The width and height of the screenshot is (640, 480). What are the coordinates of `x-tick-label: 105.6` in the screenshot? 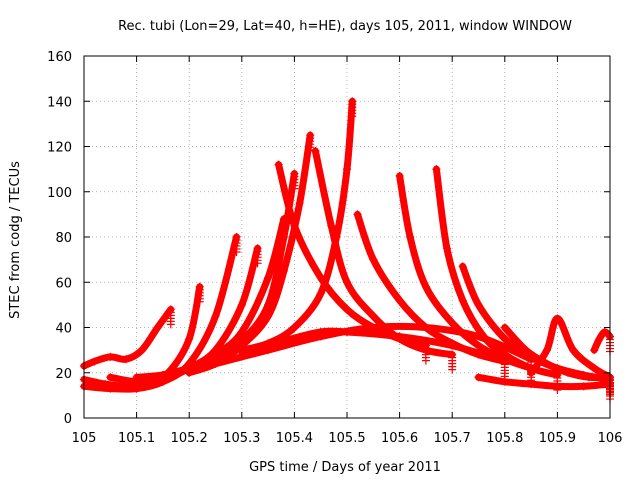 It's located at (399, 438).